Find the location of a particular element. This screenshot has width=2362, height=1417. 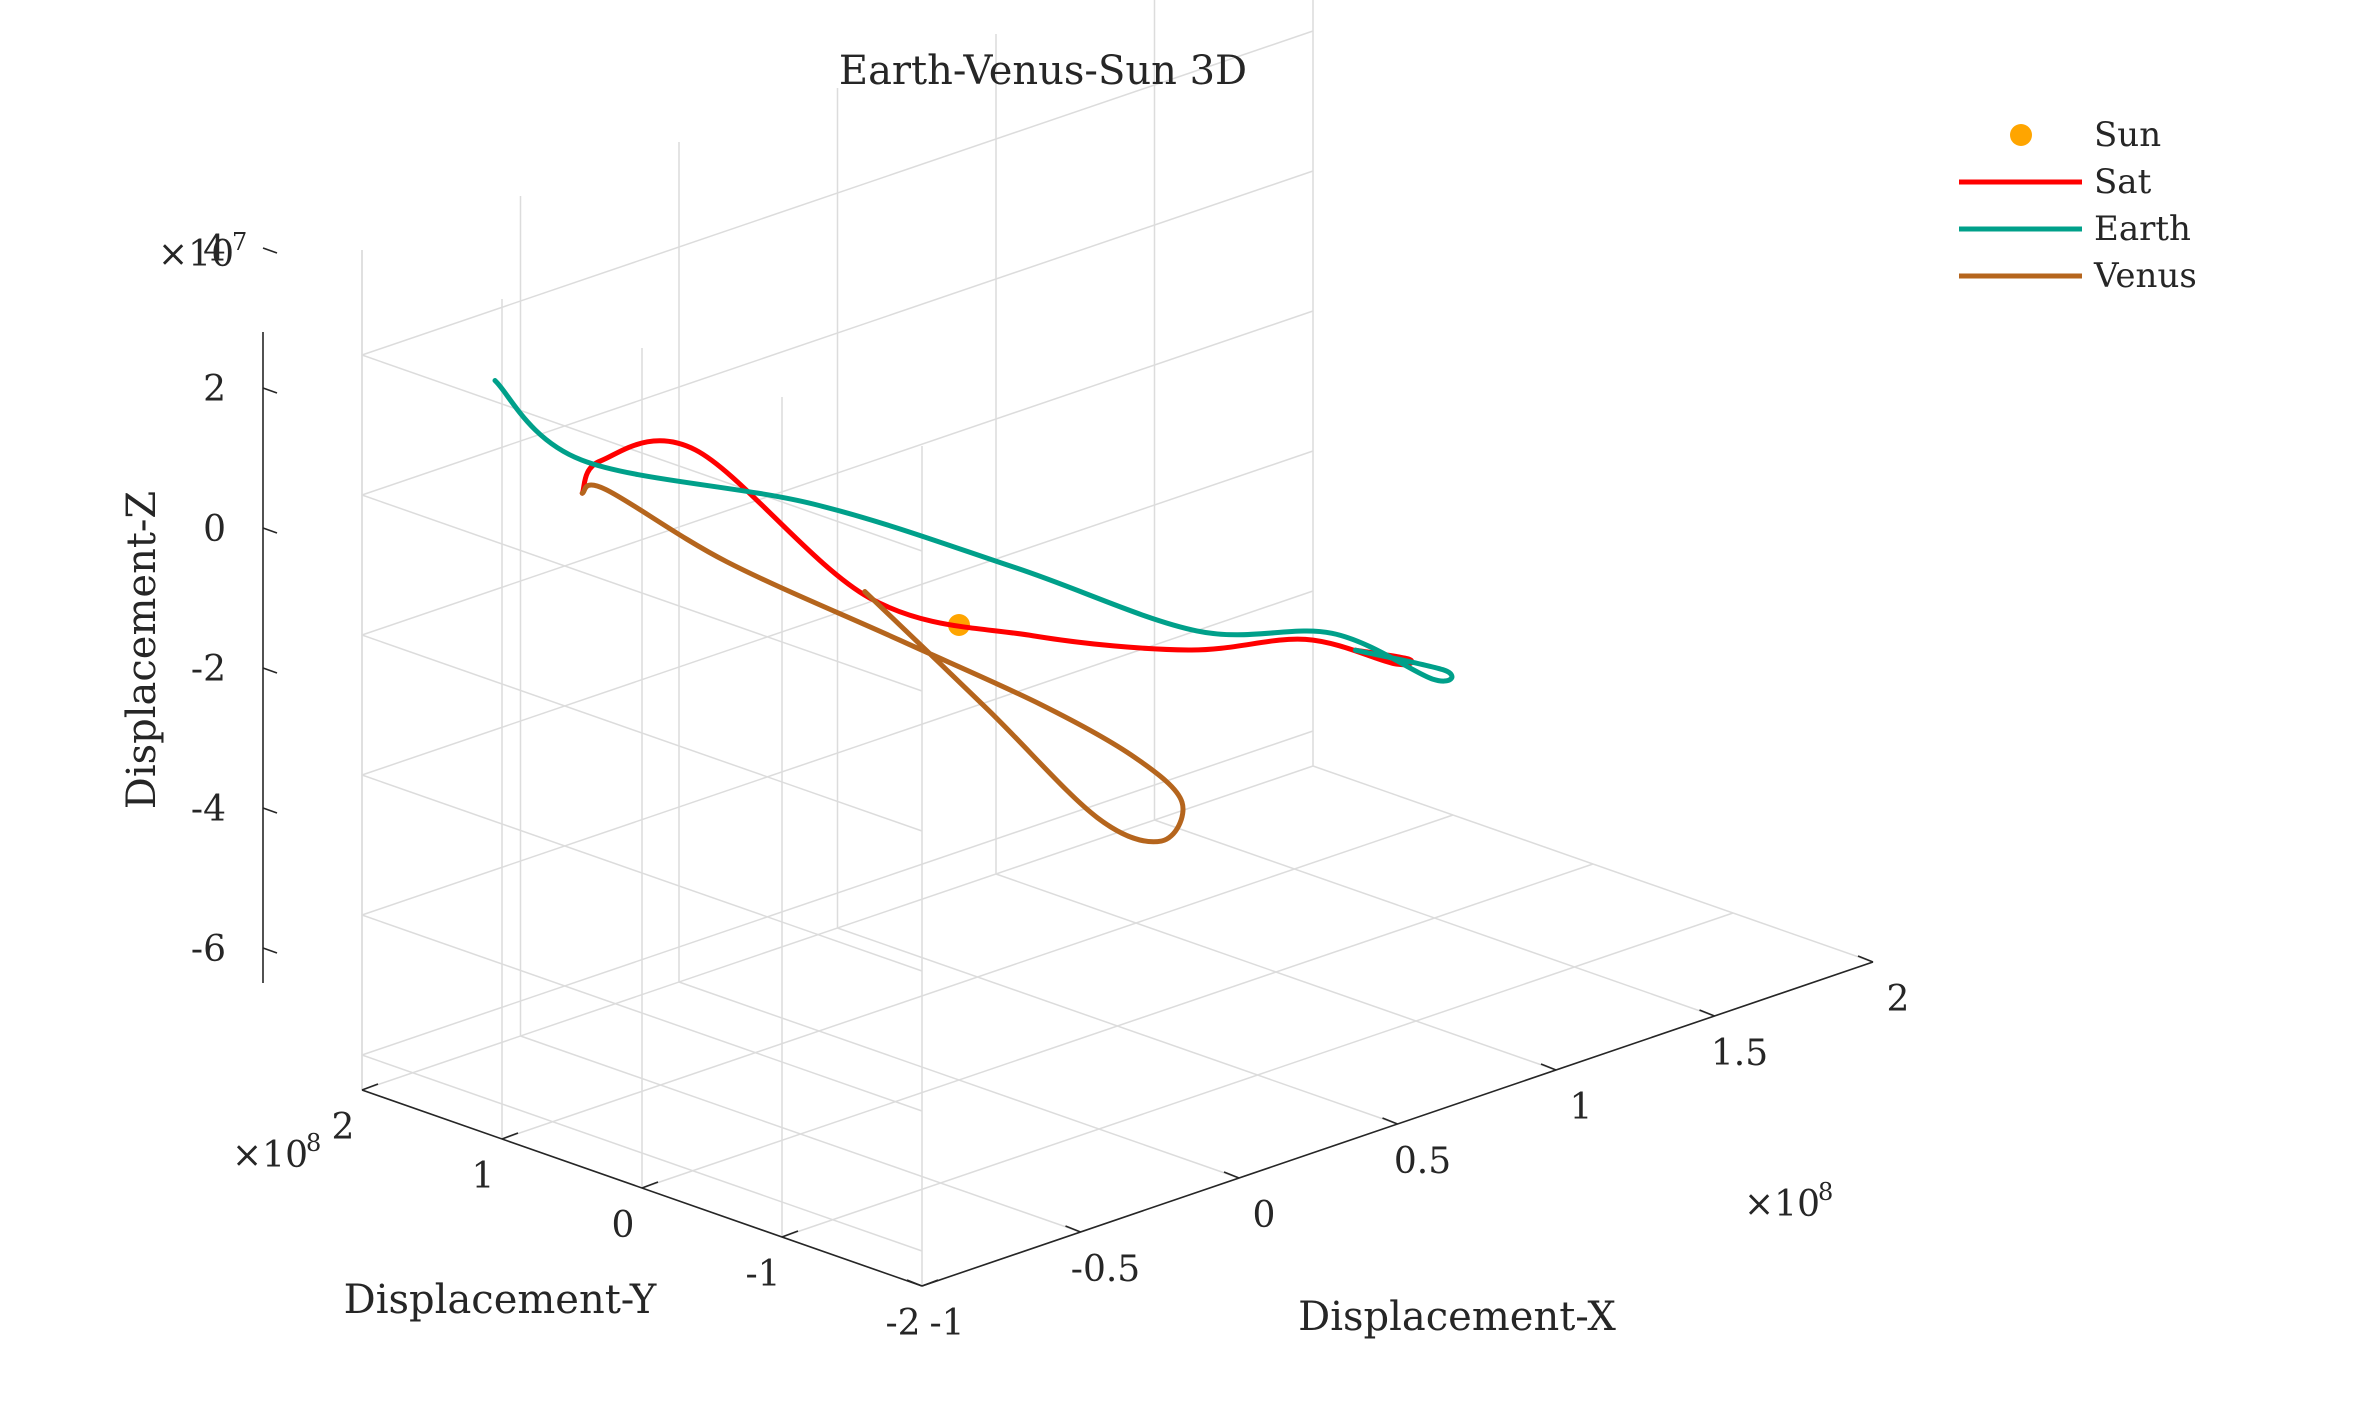

z-axis-label: Displacement-Z is located at coordinates (142, 650).